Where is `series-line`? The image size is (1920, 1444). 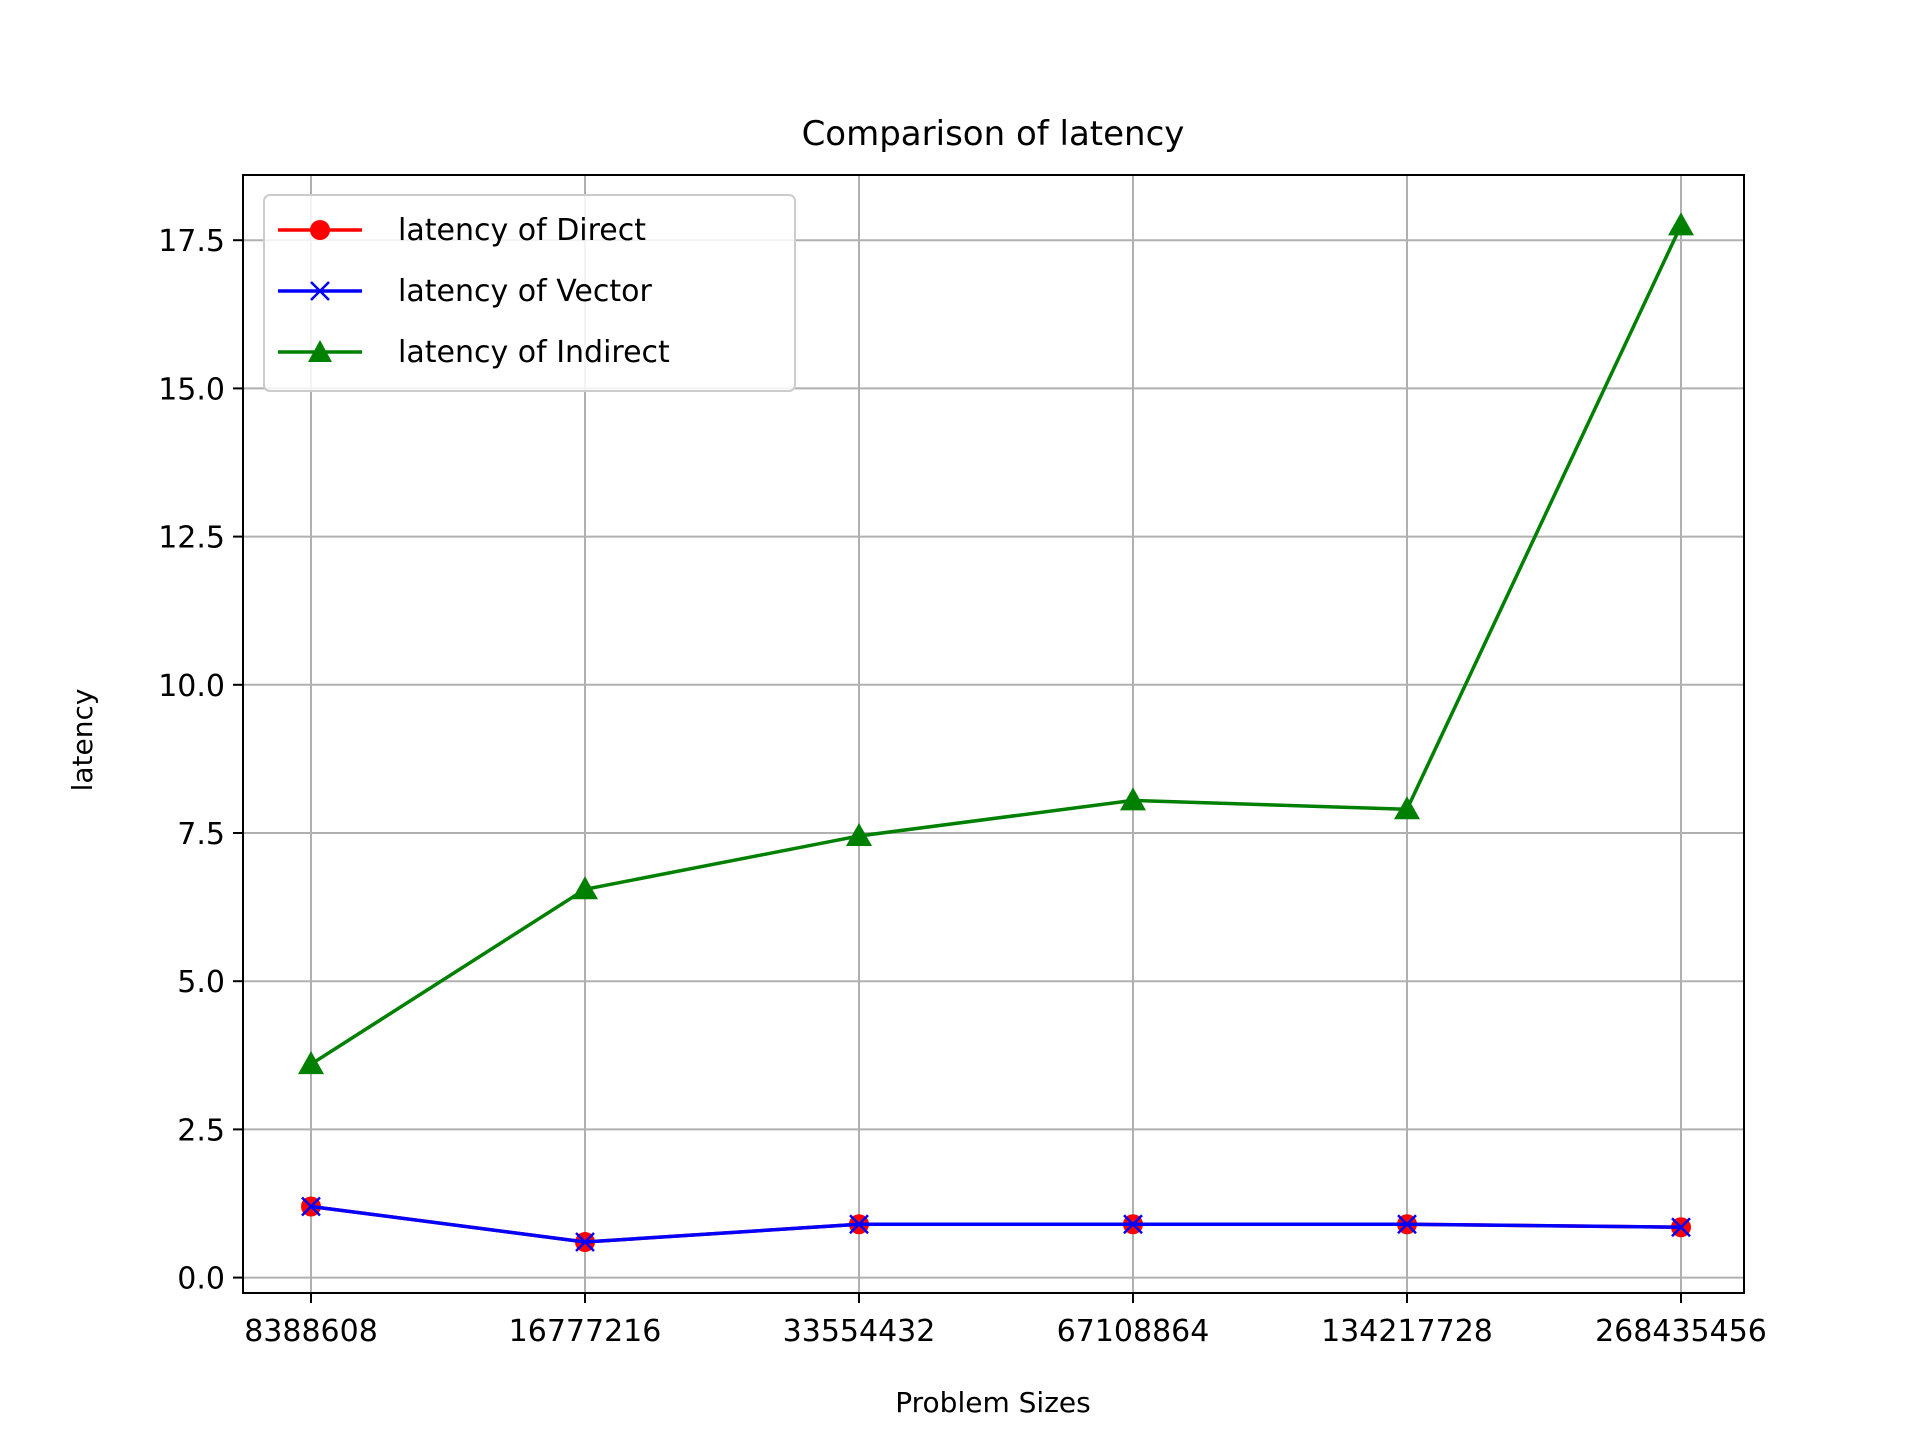 series-line is located at coordinates (996, 1224).